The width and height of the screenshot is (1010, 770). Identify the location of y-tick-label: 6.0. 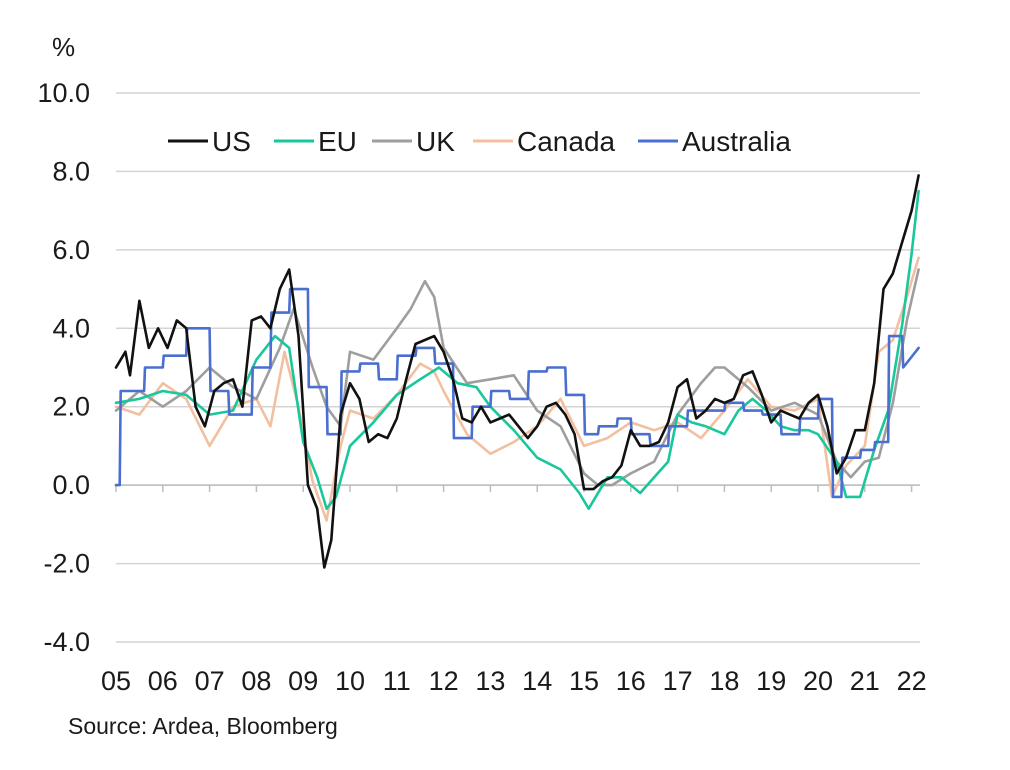
(71, 250).